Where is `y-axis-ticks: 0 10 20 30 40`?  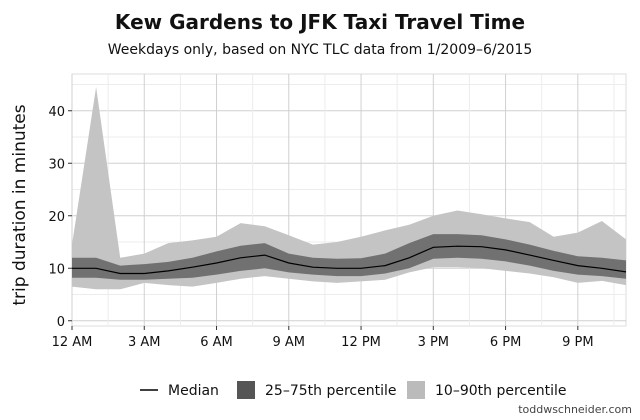 y-axis-ticks: 0 10 20 30 40 is located at coordinates (60, 217).